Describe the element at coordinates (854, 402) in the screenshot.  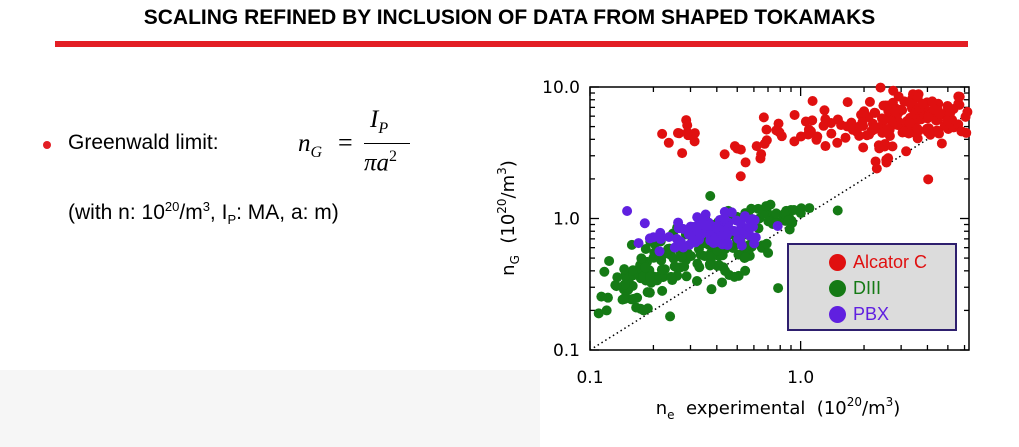
I see `x-axis-label-exp: 20` at that location.